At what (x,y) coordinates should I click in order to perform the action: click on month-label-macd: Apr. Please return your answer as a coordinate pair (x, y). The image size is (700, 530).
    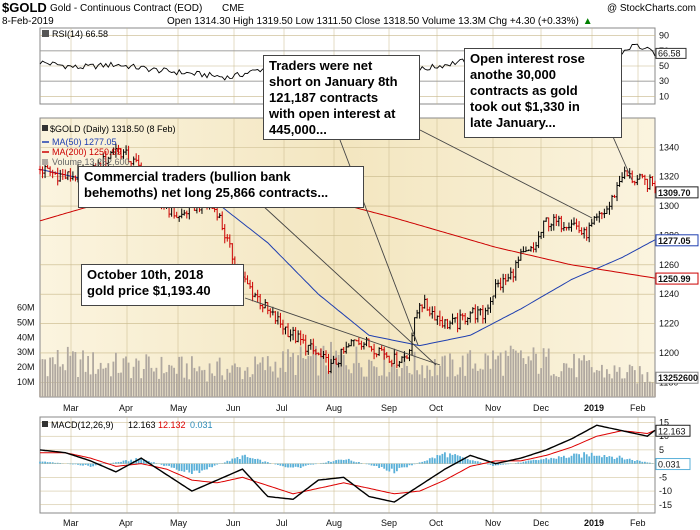
    Looking at the image, I should click on (126, 523).